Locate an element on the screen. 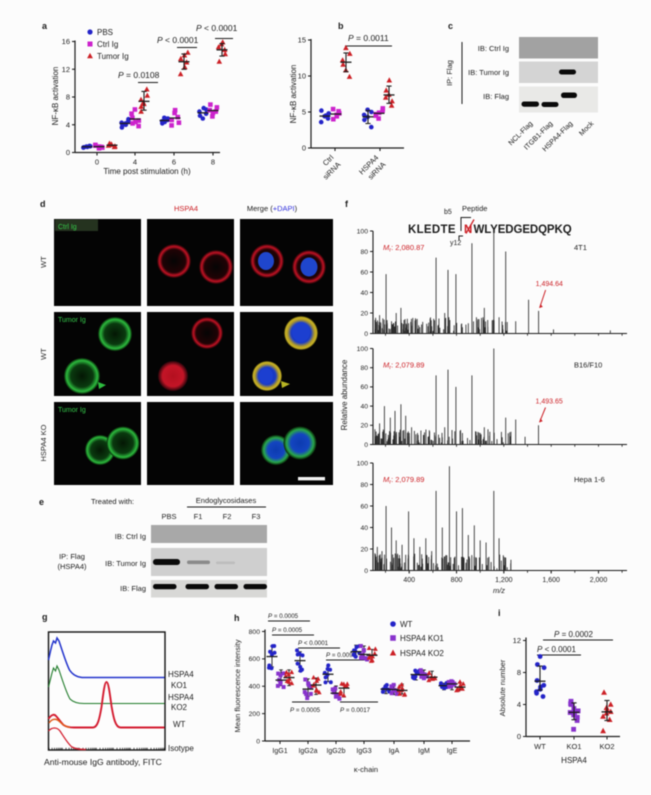 The width and height of the screenshot is (651, 795). svg-text: e is located at coordinates (41, 502).